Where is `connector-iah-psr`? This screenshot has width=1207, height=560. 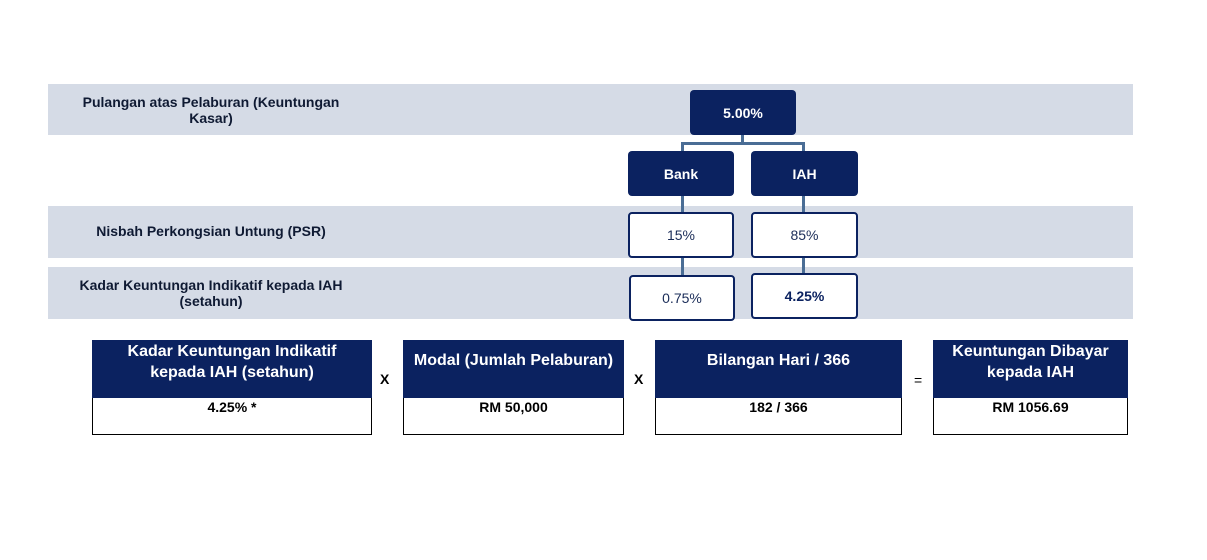 connector-iah-psr is located at coordinates (803, 204).